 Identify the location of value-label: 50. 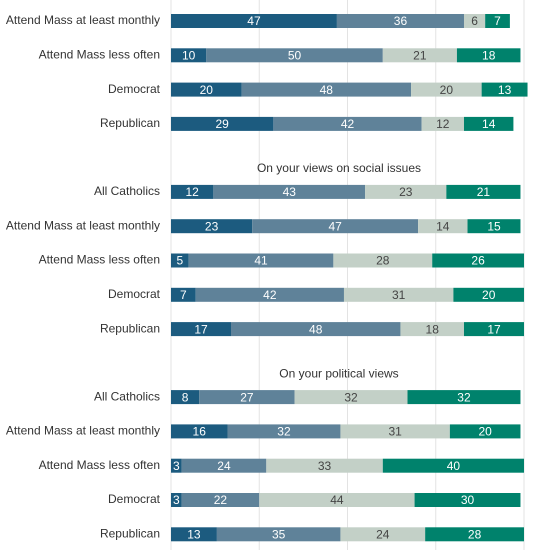
(295, 55).